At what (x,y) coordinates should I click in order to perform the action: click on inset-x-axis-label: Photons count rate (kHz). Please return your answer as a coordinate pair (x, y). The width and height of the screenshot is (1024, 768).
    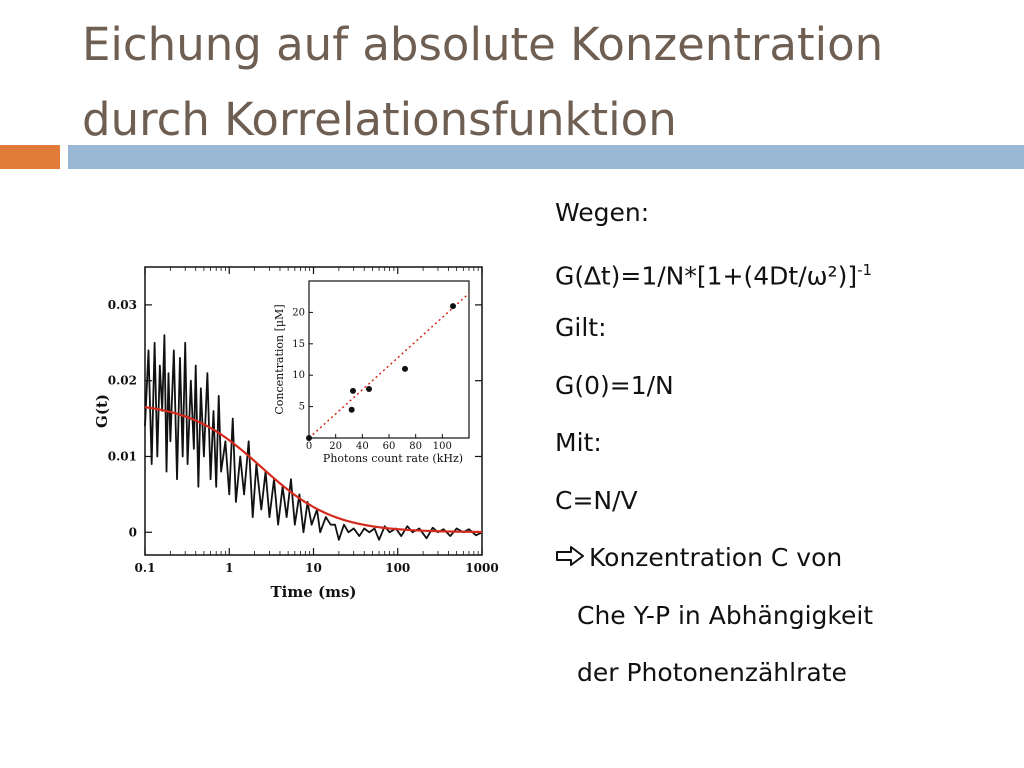
    Looking at the image, I should click on (393, 458).